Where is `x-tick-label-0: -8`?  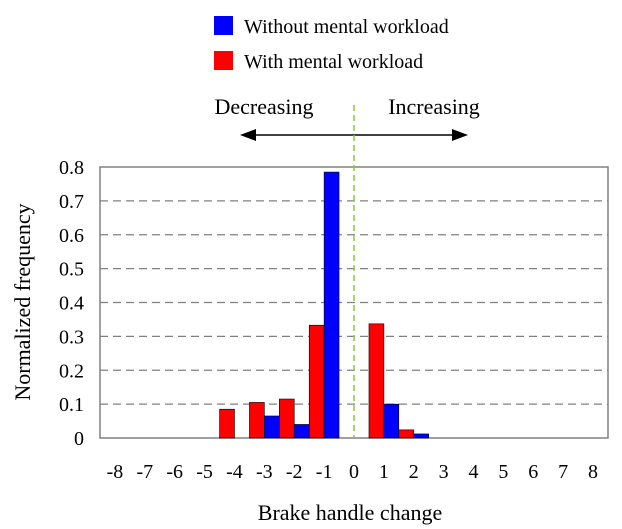 x-tick-label-0: -8 is located at coordinates (115, 472).